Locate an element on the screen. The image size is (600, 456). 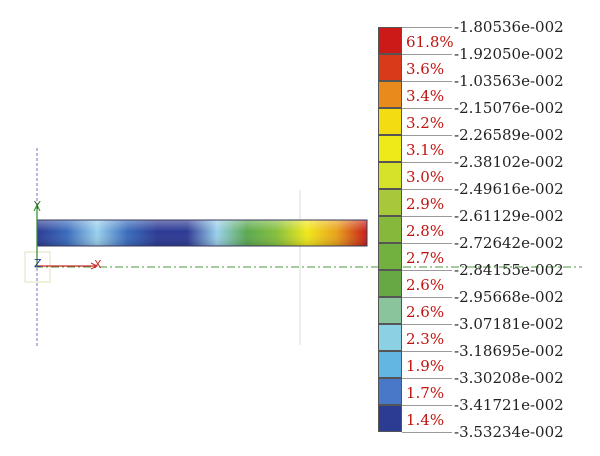
legend-percent-label: 2.9% is located at coordinates (425, 204).